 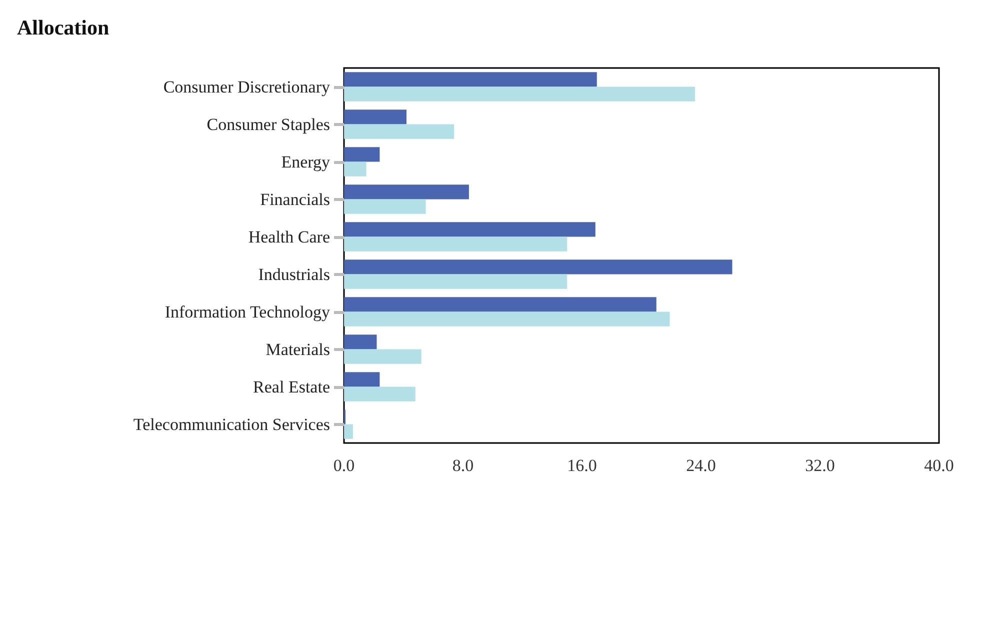 What do you see at coordinates (344, 465) in the screenshot?
I see `x-tick-label: 0.0` at bounding box center [344, 465].